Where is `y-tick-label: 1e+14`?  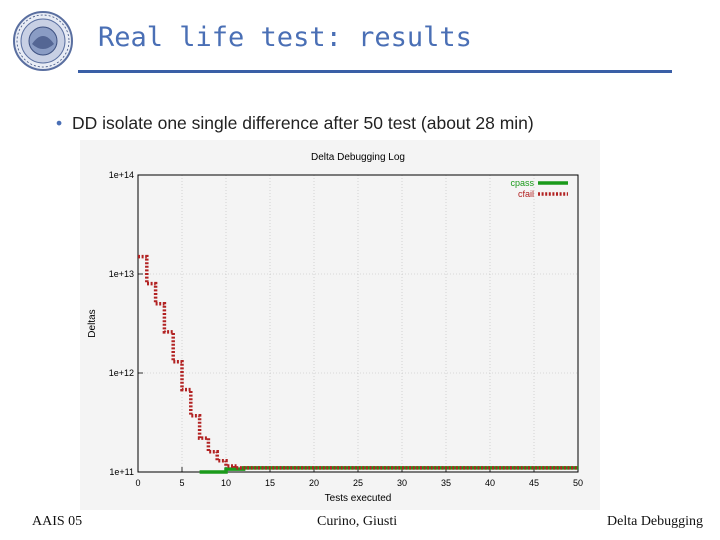
y-tick-label: 1e+14 is located at coordinates (121, 175).